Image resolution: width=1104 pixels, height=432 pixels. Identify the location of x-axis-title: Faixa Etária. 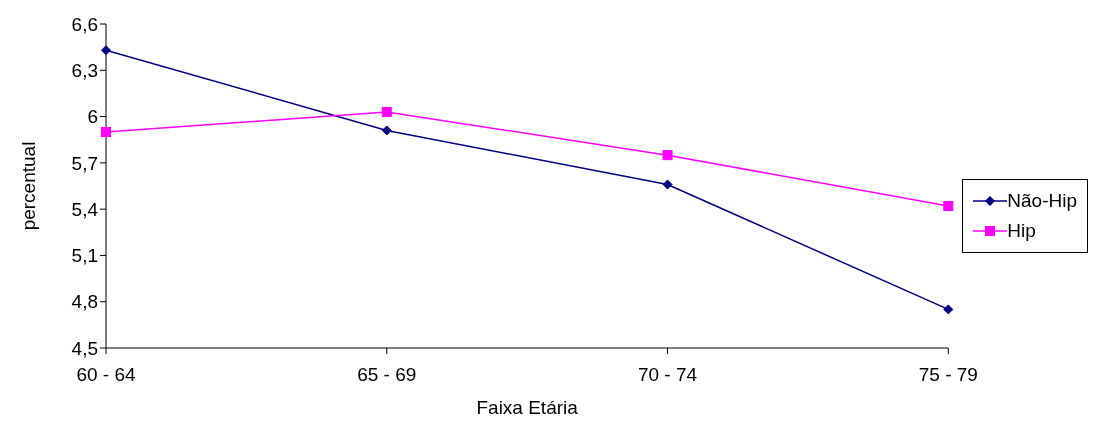
(527, 407).